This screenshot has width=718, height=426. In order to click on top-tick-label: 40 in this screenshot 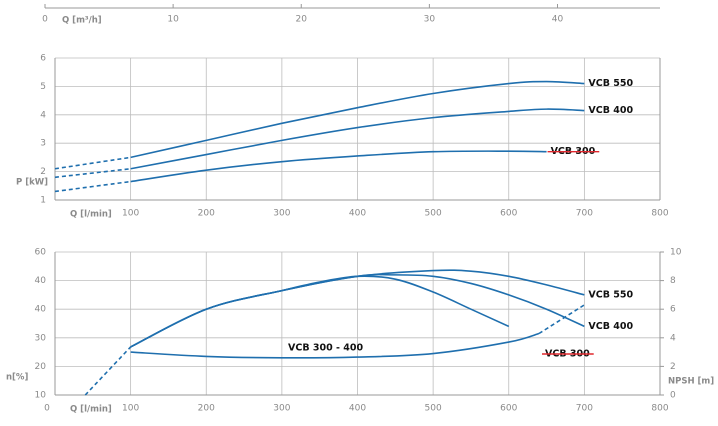, I will do `click(558, 20)`.